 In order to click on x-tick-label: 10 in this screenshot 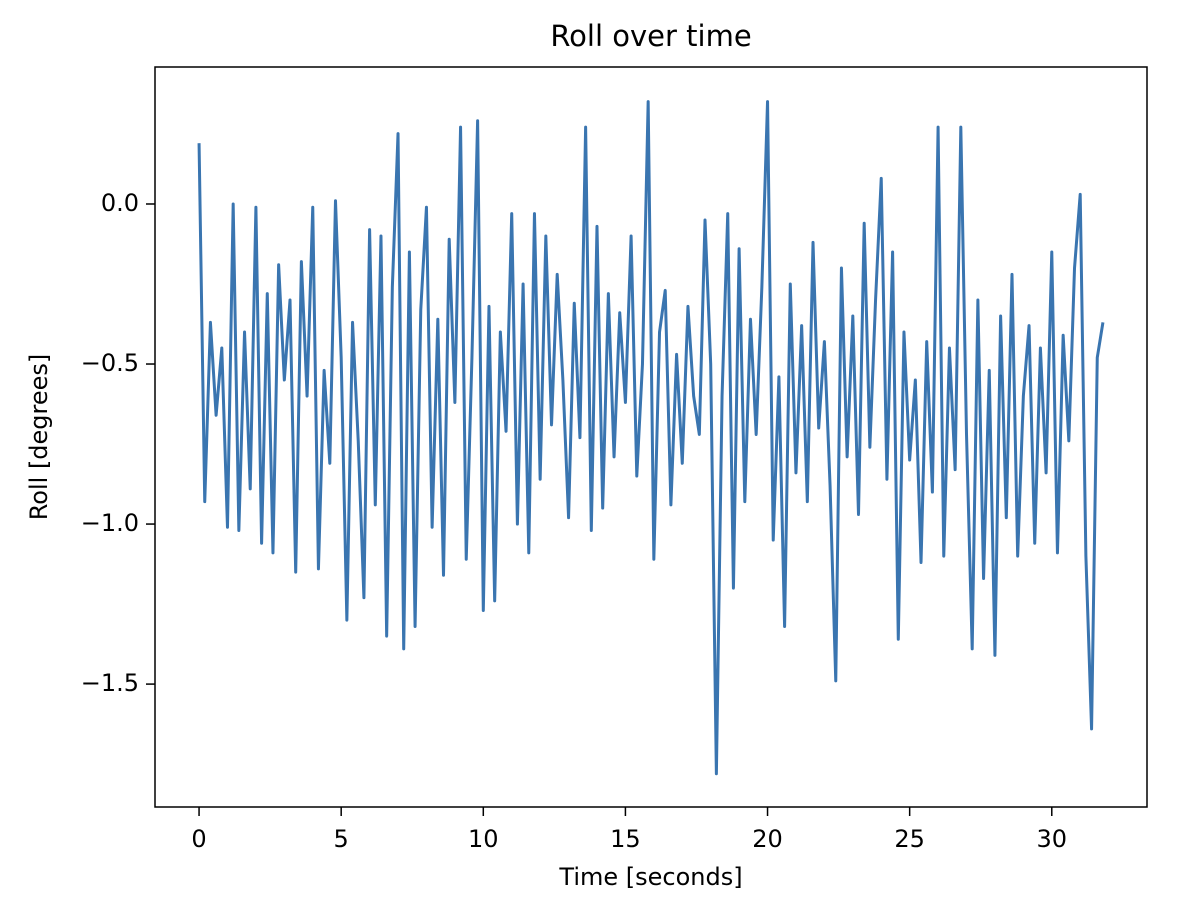, I will do `click(483, 839)`.